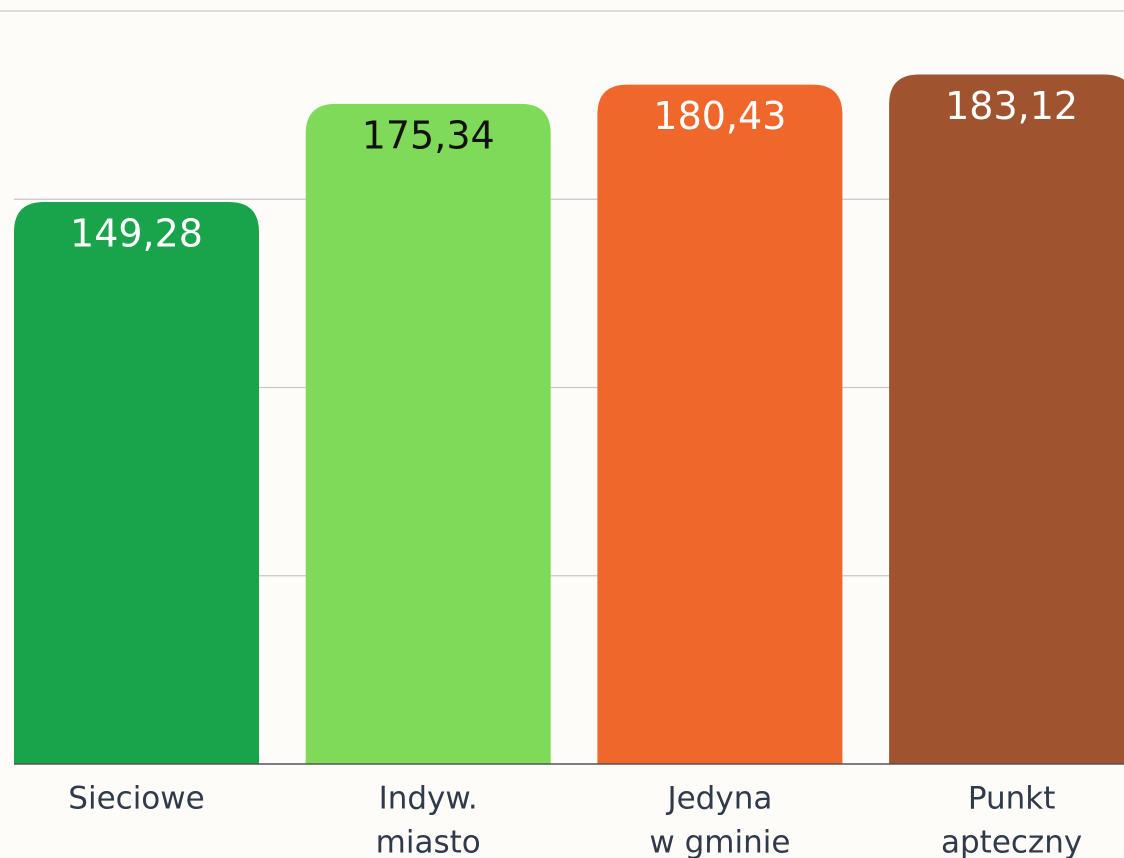 The image size is (1124, 858). What do you see at coordinates (1011, 841) in the screenshot?
I see `x-tick-label: apteczny` at bounding box center [1011, 841].